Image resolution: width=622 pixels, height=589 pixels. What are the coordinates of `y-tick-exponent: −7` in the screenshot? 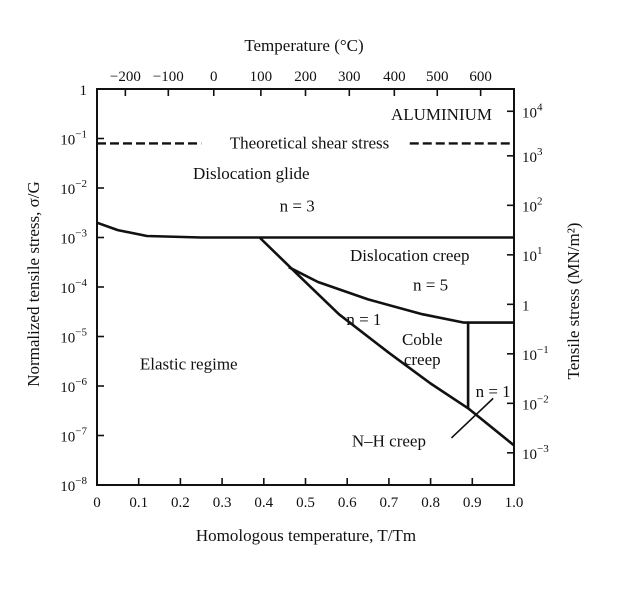 It's located at (81, 432).